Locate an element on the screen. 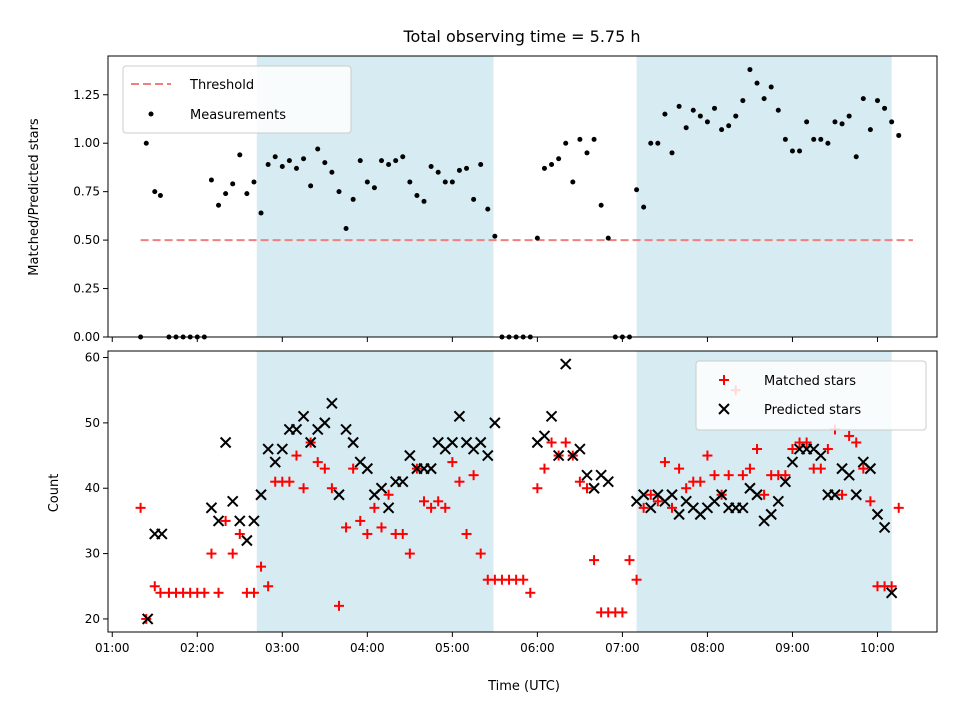 The image size is (960, 720). bottom-x-tick-label: 04:00 is located at coordinates (367, 648).